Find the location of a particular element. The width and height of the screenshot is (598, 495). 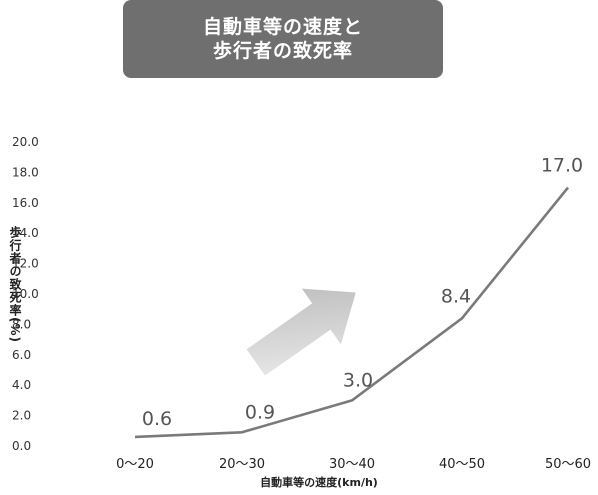

x-tick-label: 50〜60 is located at coordinates (568, 464).